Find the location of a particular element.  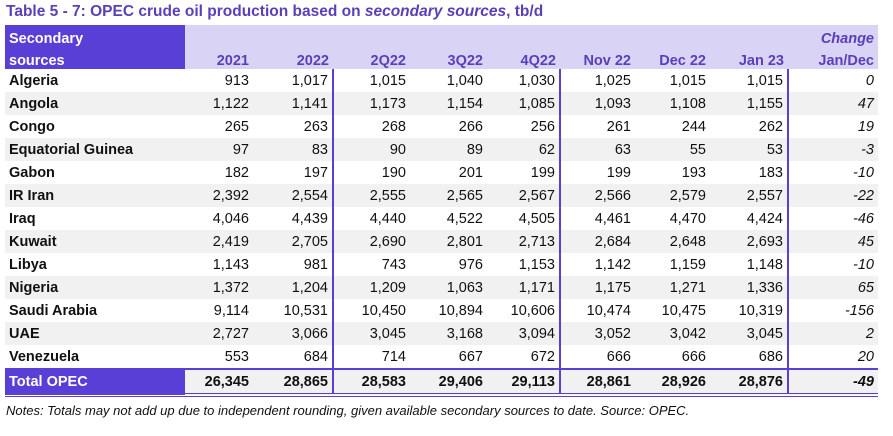

value-cell: 684 is located at coordinates (293, 357).